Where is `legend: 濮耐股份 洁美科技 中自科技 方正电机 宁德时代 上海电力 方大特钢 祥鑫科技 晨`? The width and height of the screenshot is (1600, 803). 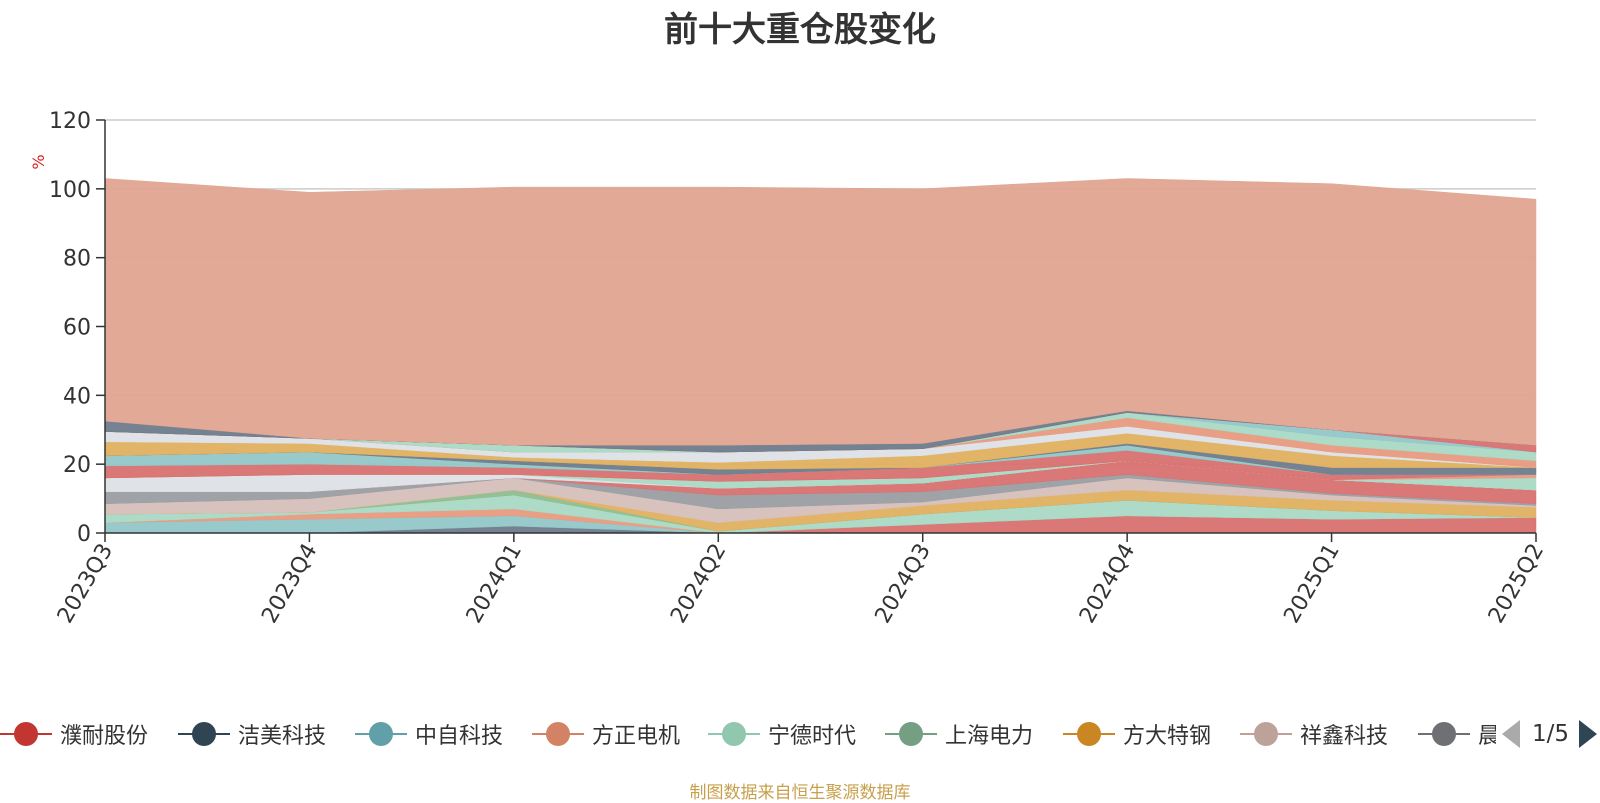 legend: 濮耐股份 洁美科技 中自科技 方正电机 宁德时代 上海电力 方大特钢 祥鑫科技 晨 is located at coordinates (748, 734).